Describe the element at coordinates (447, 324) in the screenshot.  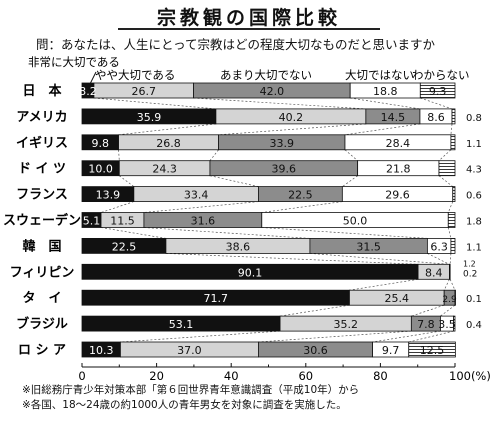
I see `segment-value-label: 3.5` at that location.